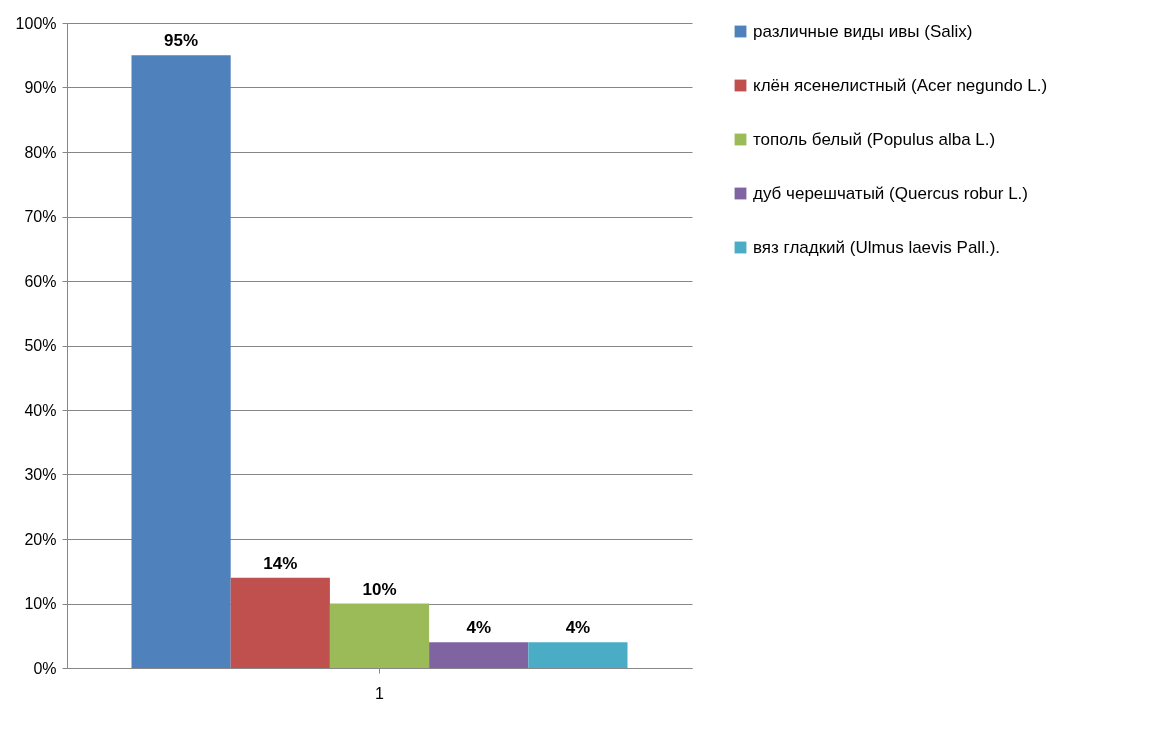 The width and height of the screenshot is (1165, 749). What do you see at coordinates (877, 247) in the screenshot?
I see `legend-label: вяз гладкий (Ulmus laevis Pall.).` at bounding box center [877, 247].